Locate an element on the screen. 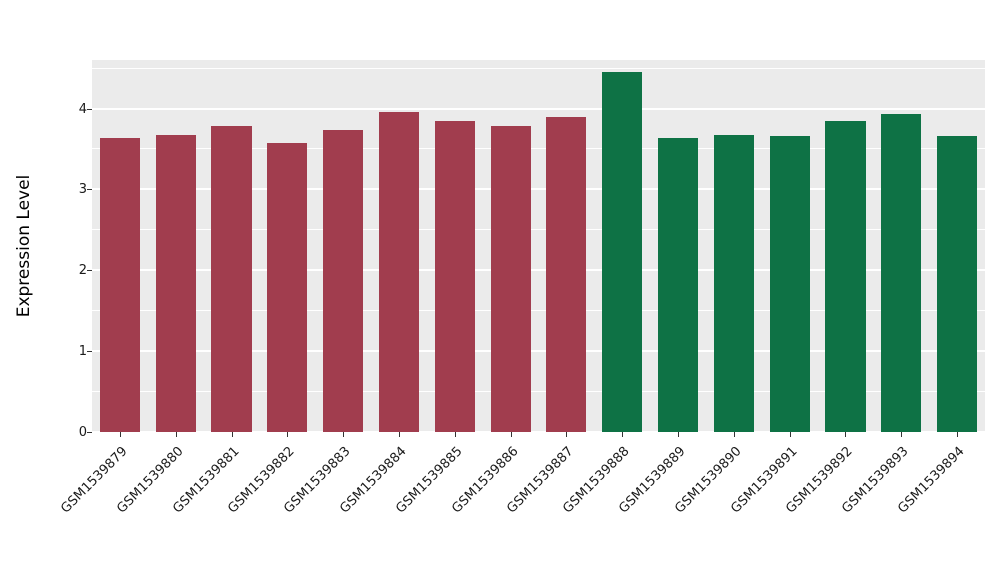 The width and height of the screenshot is (1000, 580). x-tick-label: GSM1539883 is located at coordinates (317, 480).